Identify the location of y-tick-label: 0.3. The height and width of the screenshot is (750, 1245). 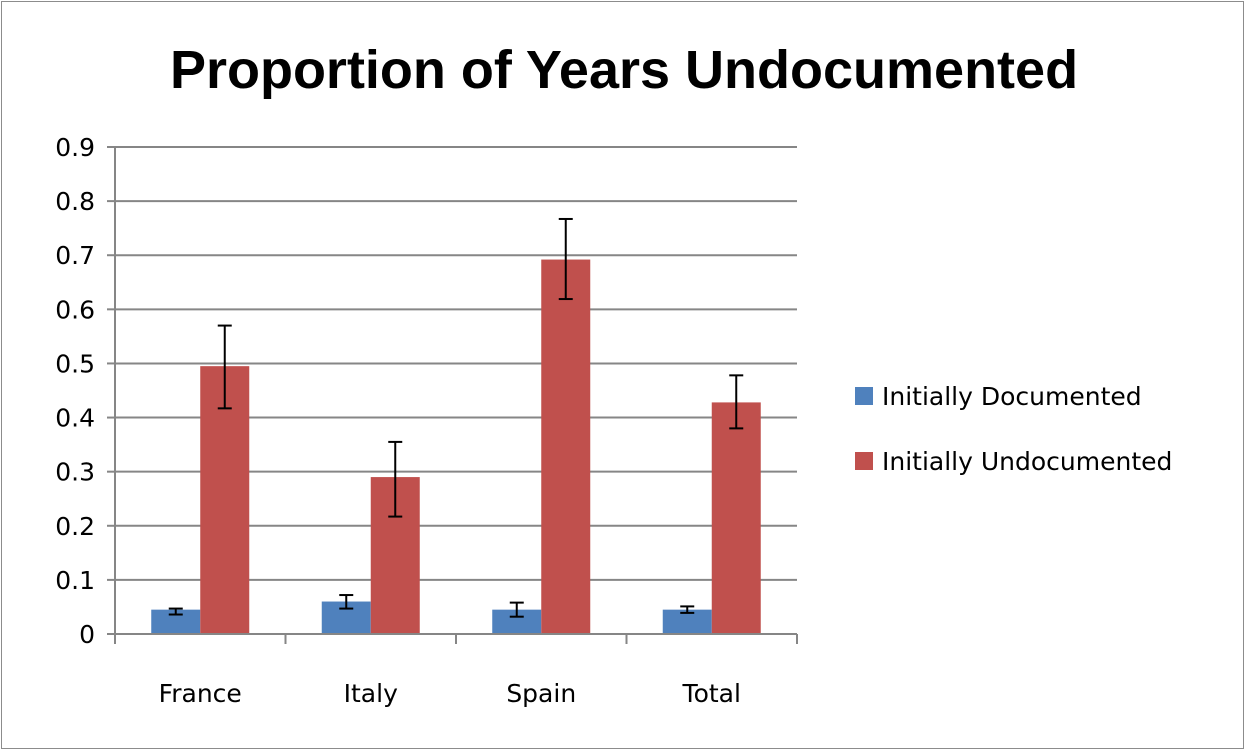
(75, 472).